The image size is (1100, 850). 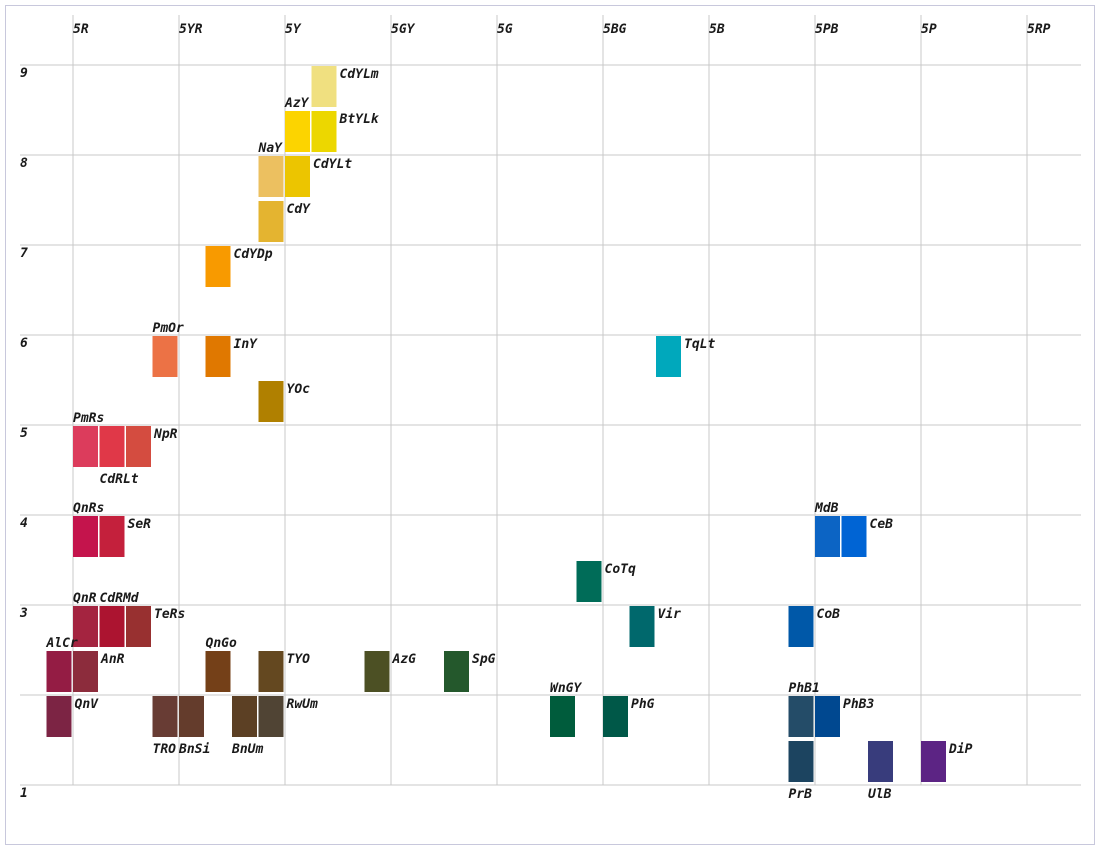 I want to click on swatch-label: PhG, so click(x=643, y=704).